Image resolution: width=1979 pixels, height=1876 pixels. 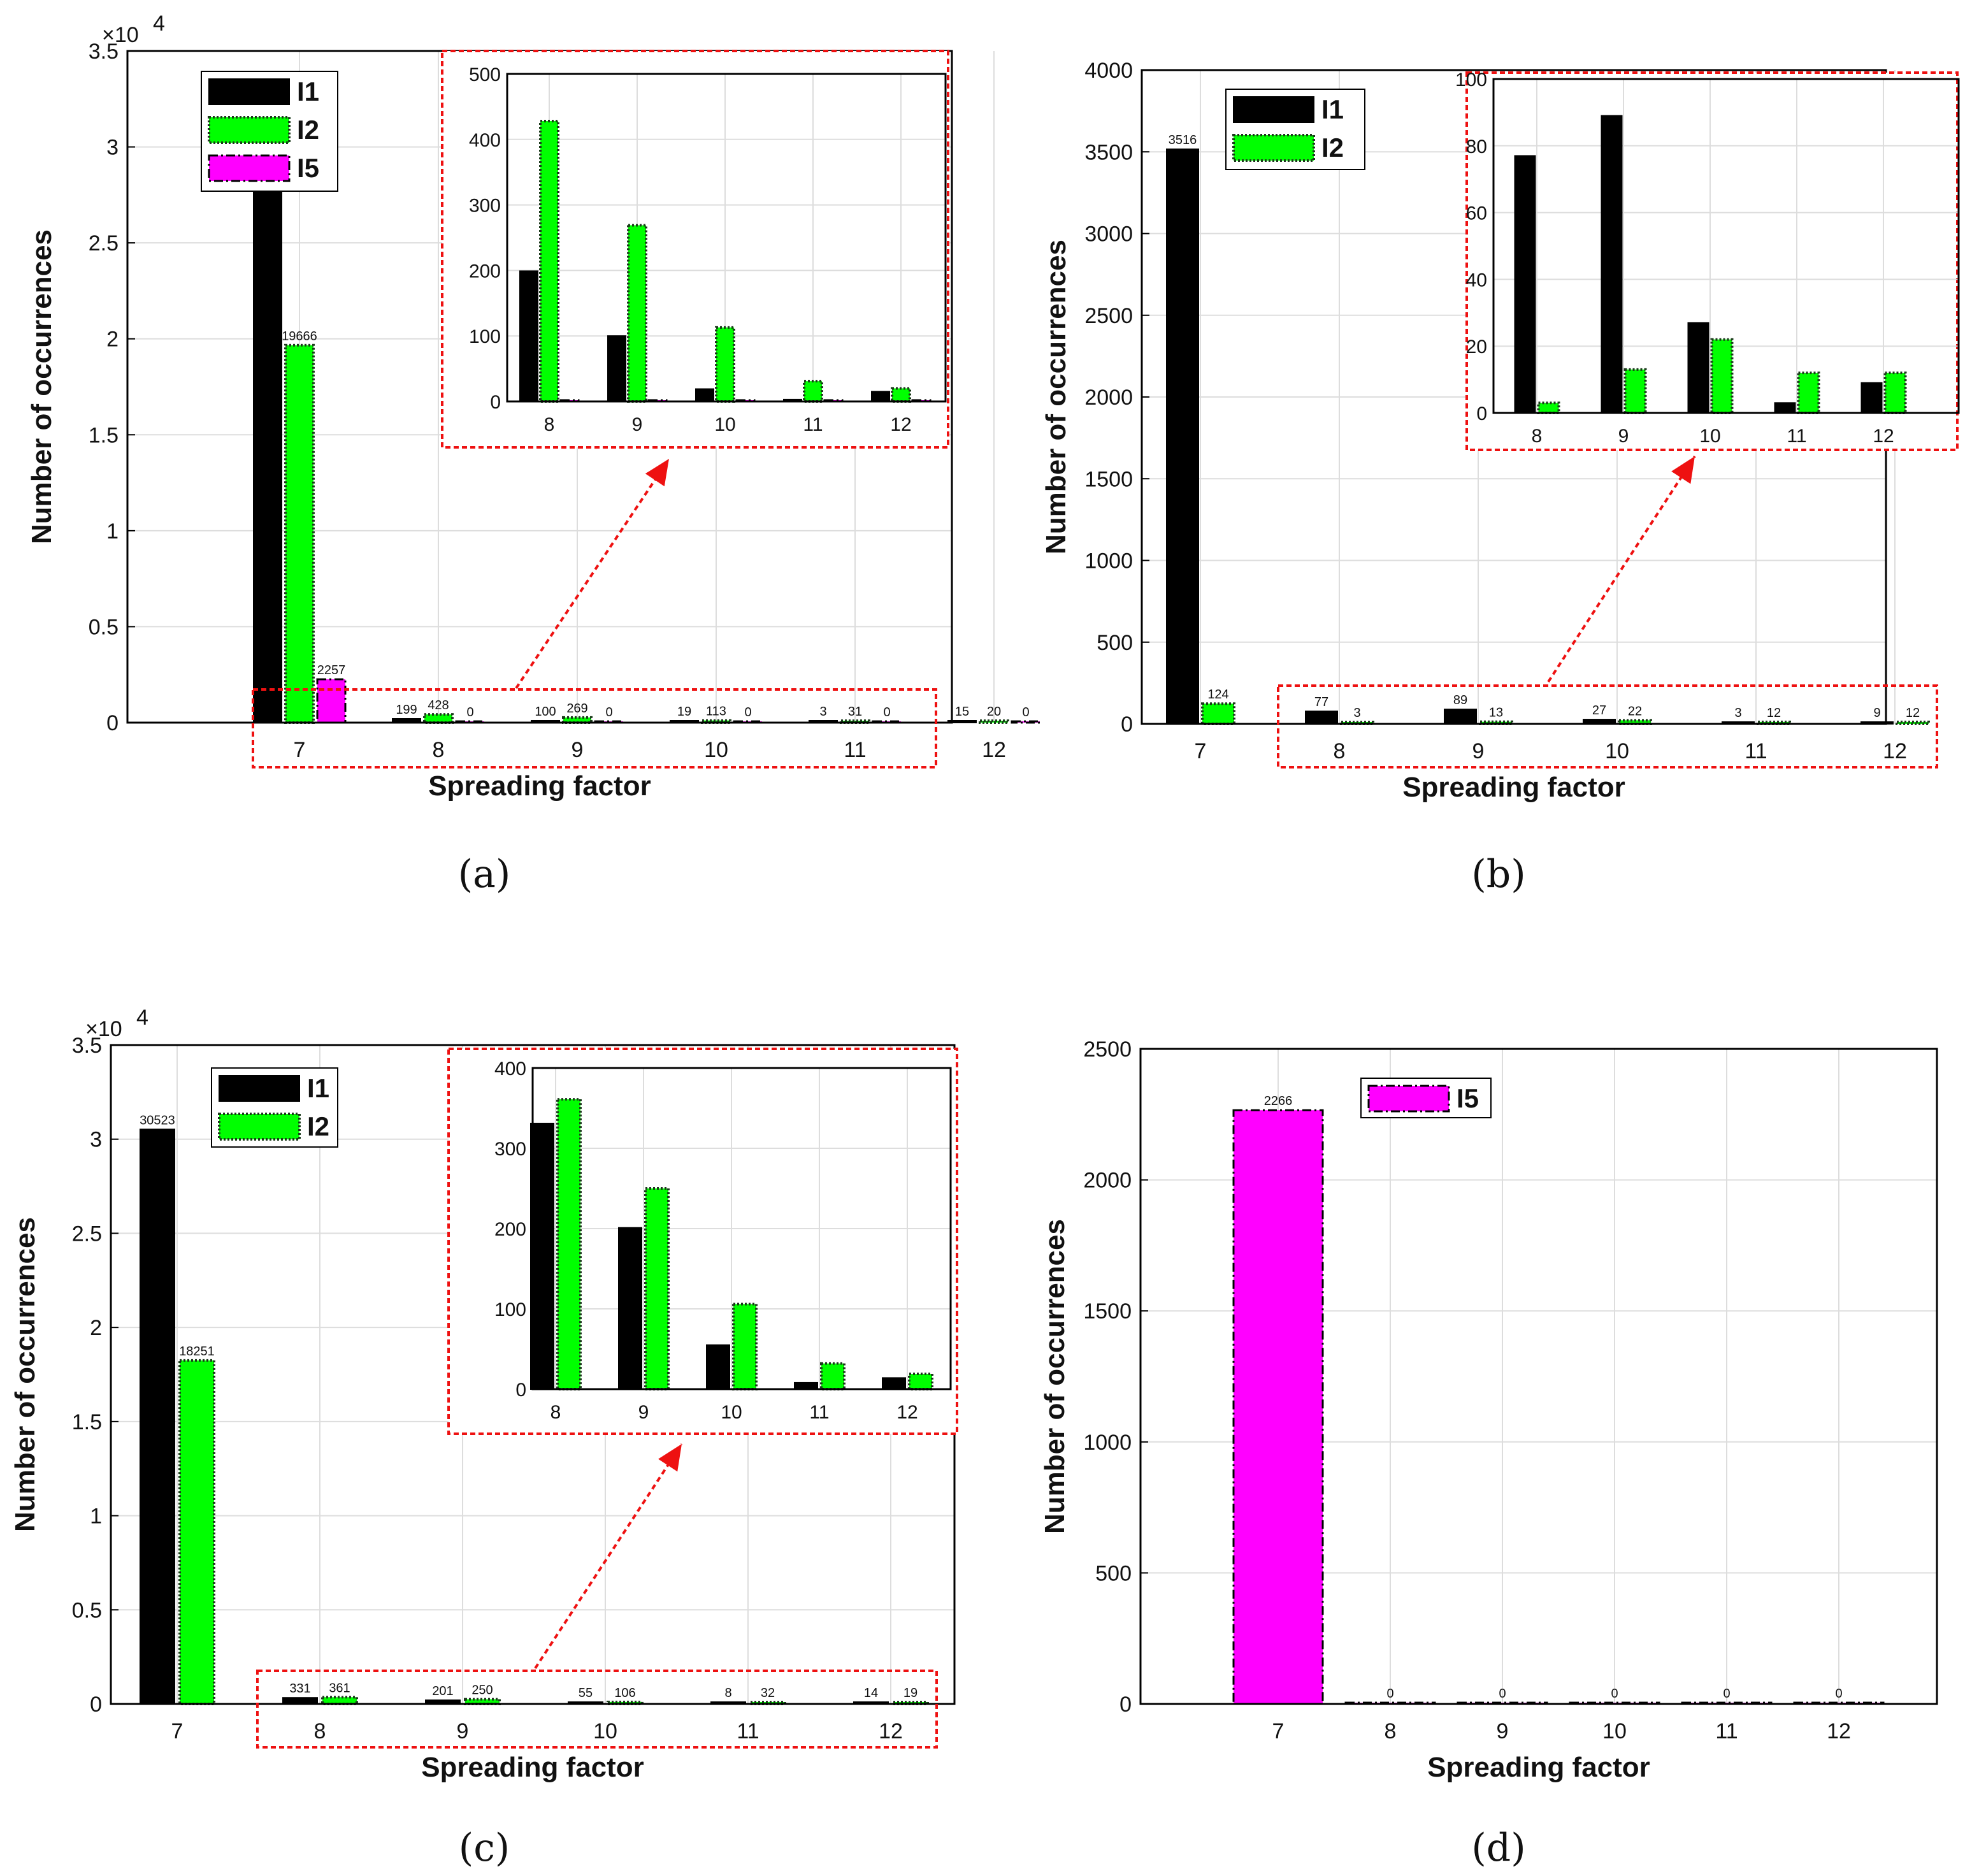 I want to click on inset-y-tick-label: 300, so click(x=485, y=206).